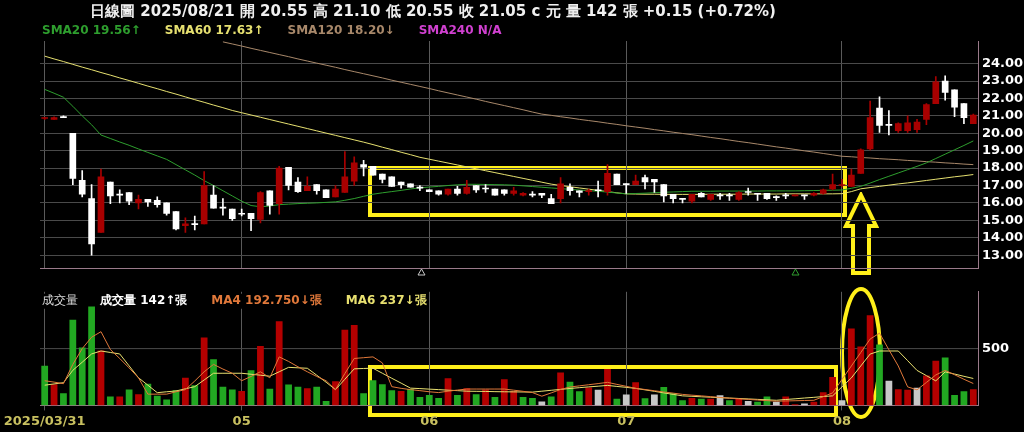 This screenshot has width=1024, height=432. What do you see at coordinates (241, 420) in the screenshot?
I see `x-tick-label: 05` at bounding box center [241, 420].